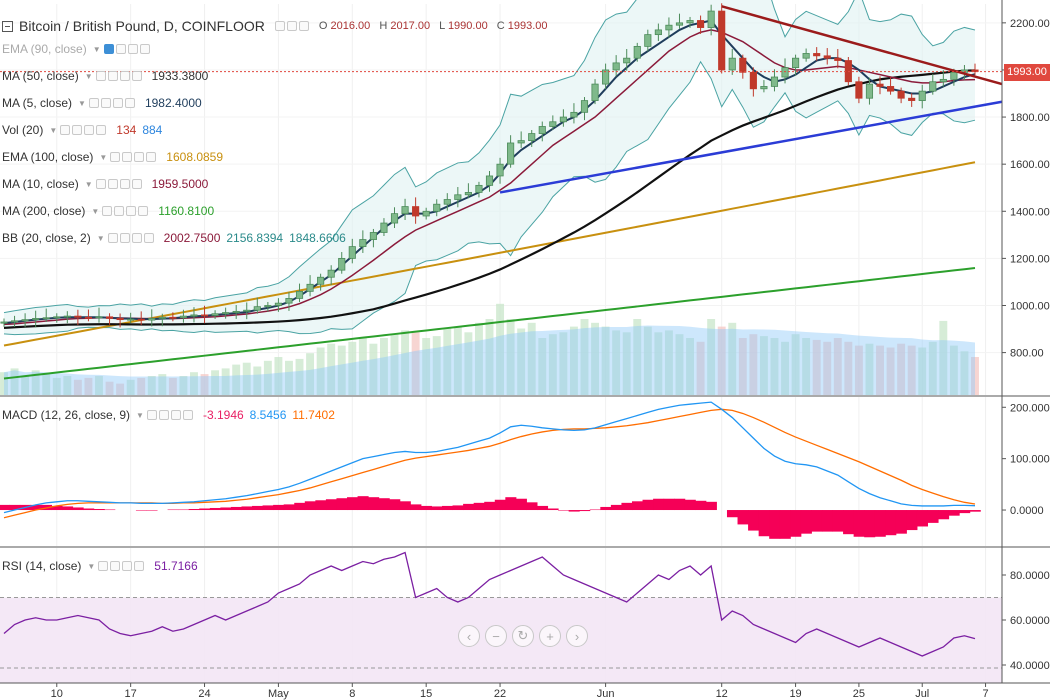 Image resolution: width=1050 pixels, height=700 pixels. I want to click on legend-row-1: MA (50, close) ▼ 1933.3800, so click(108, 76).